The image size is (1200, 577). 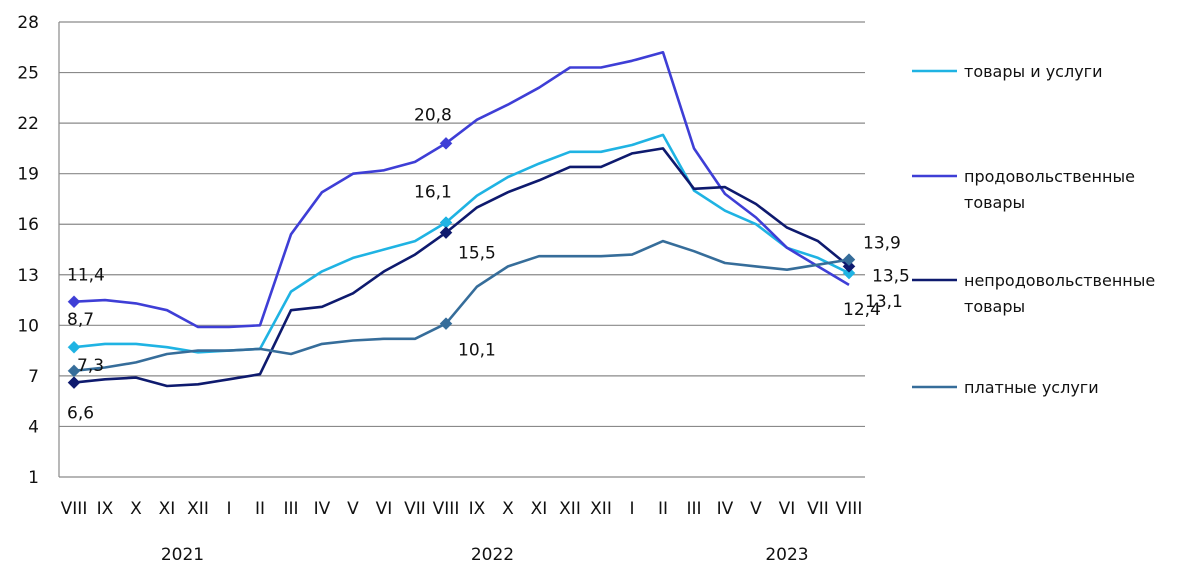 I want to click on data-label: 7,3, so click(x=90, y=366).